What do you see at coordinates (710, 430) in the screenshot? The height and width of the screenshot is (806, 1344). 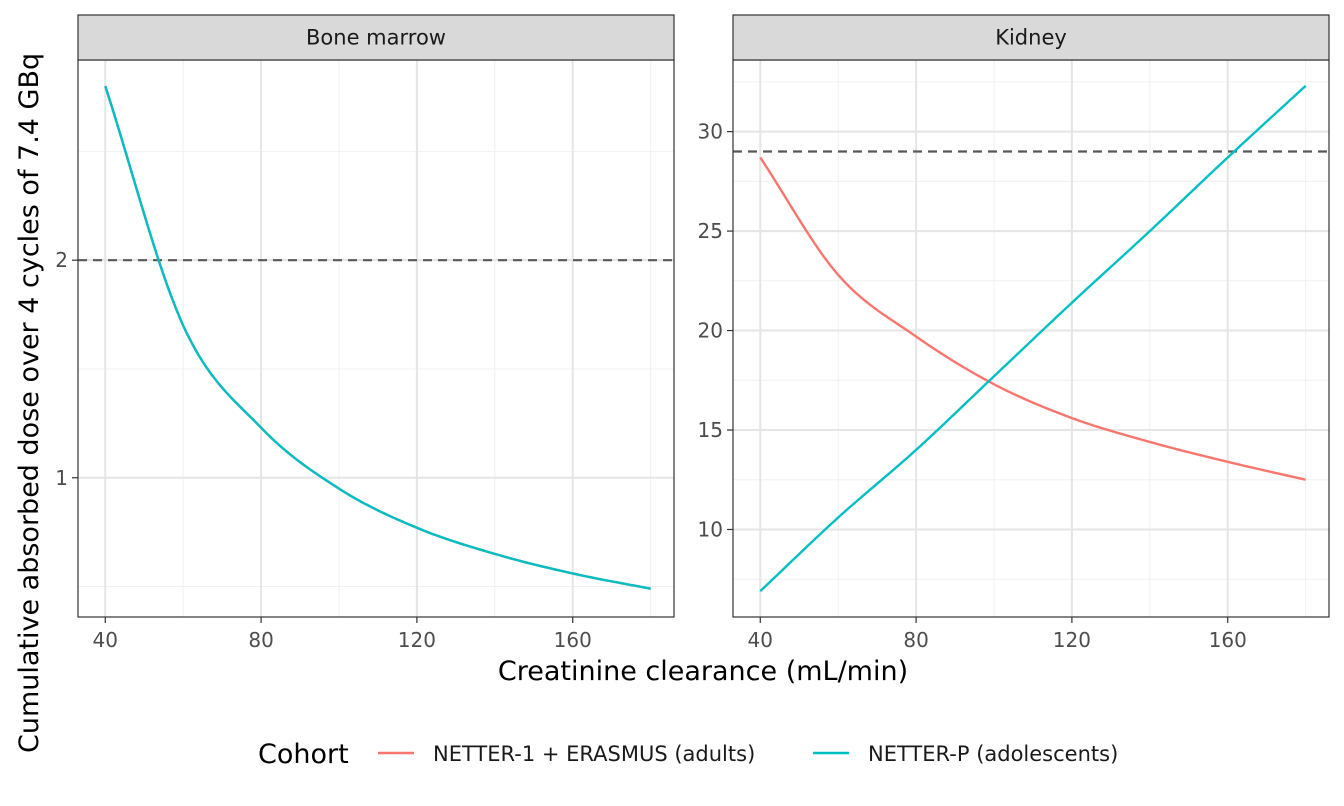 I see `y-tick-label: 15` at bounding box center [710, 430].